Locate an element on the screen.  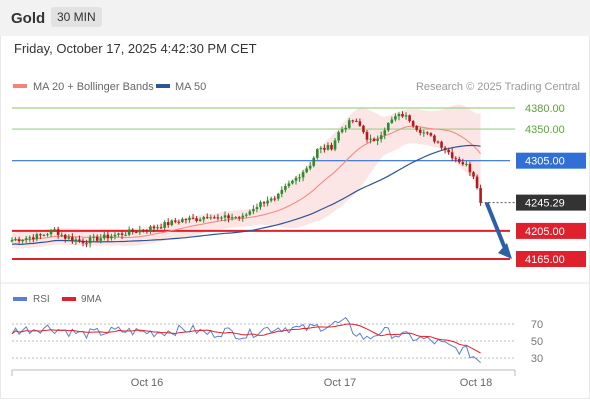
legend-swatch-rsi-ma is located at coordinates (69, 299).